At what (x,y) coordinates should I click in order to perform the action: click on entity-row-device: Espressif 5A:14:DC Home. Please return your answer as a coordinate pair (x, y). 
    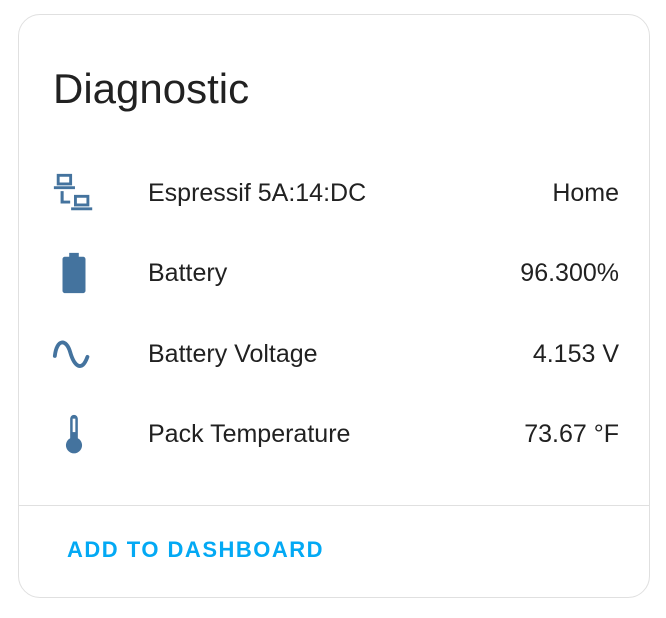
    Looking at the image, I should click on (335, 193).